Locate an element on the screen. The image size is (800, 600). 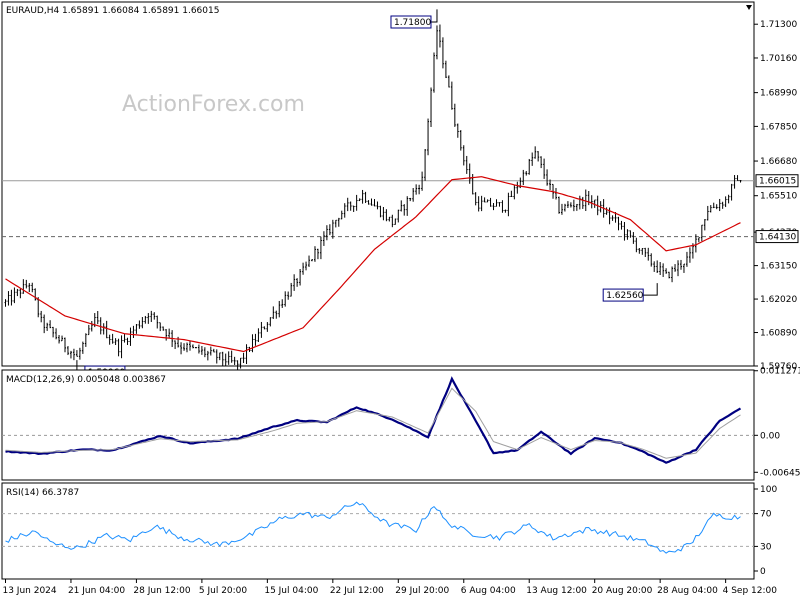
annotation-label-2: 1.62560 is located at coordinates (624, 296).